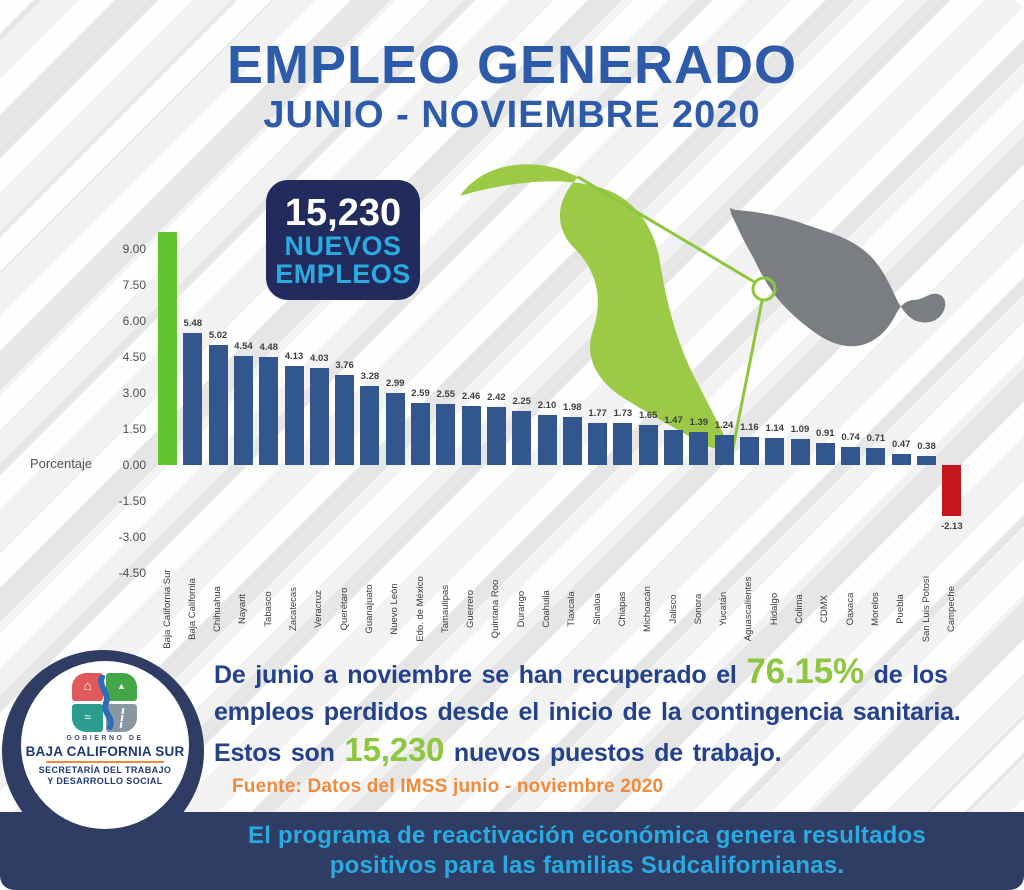 This screenshot has width=1024, height=890. I want to click on x-category-label: Campeche, so click(951, 609).